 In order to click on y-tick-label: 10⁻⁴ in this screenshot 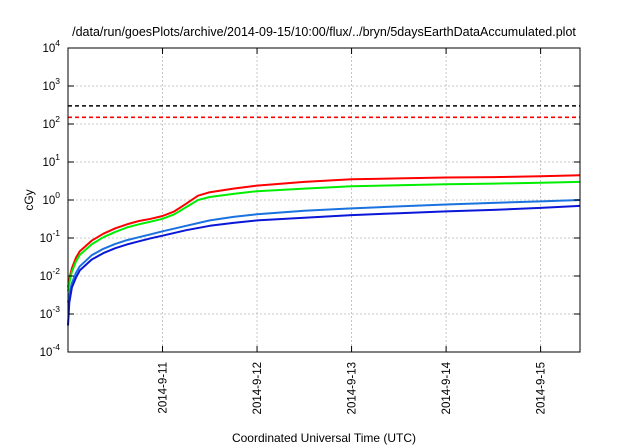, I will do `click(50, 350)`.